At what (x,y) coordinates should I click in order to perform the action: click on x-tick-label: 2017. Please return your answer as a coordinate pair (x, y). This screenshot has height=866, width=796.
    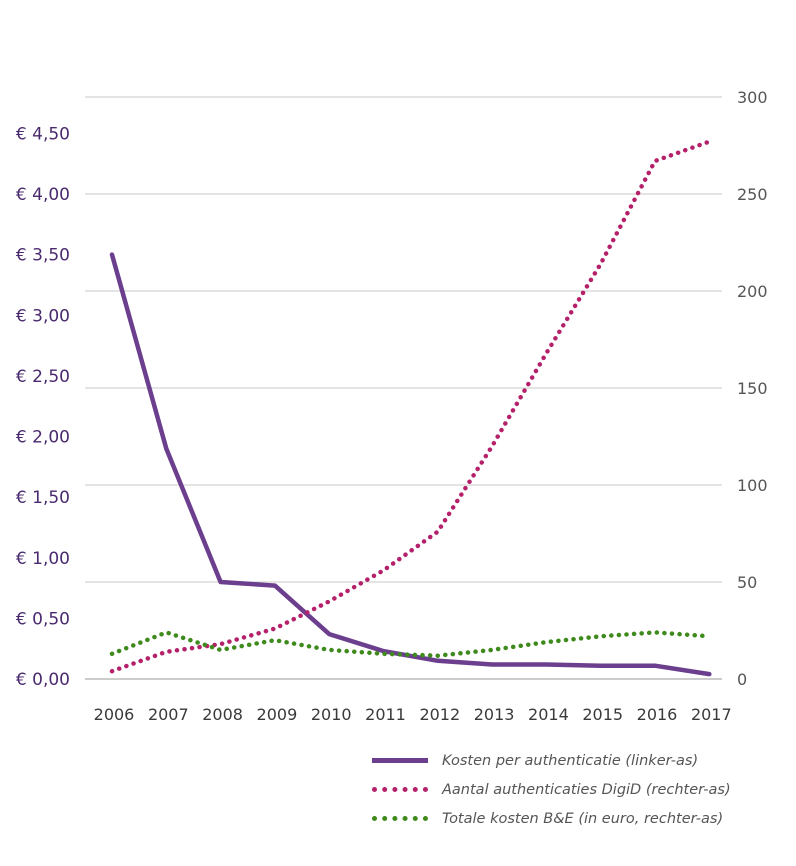
    Looking at the image, I should click on (711, 714).